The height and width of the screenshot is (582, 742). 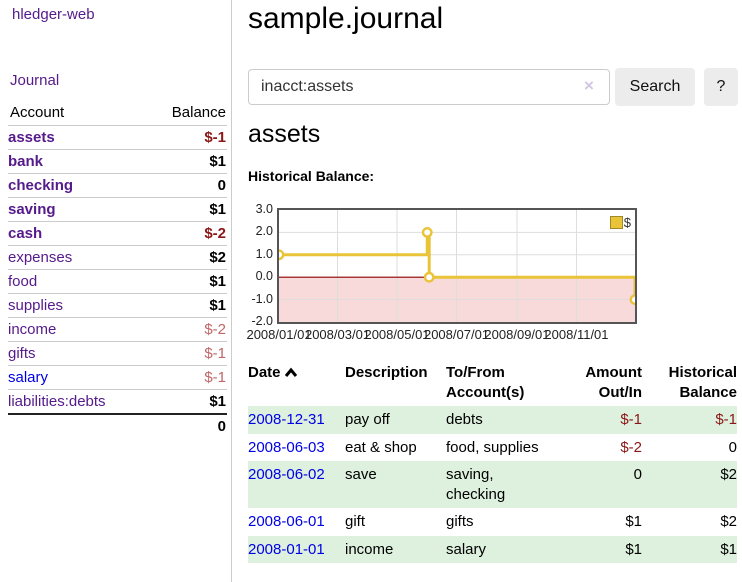 I want to click on account-row-cash: cash $-2, so click(x=117, y=233).